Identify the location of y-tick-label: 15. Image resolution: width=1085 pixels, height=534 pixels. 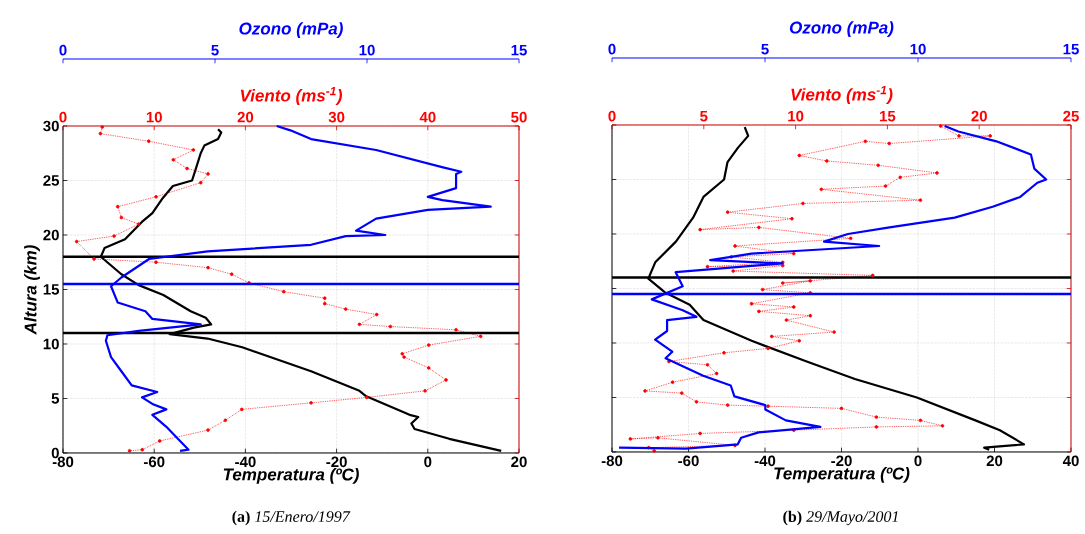
(51, 289).